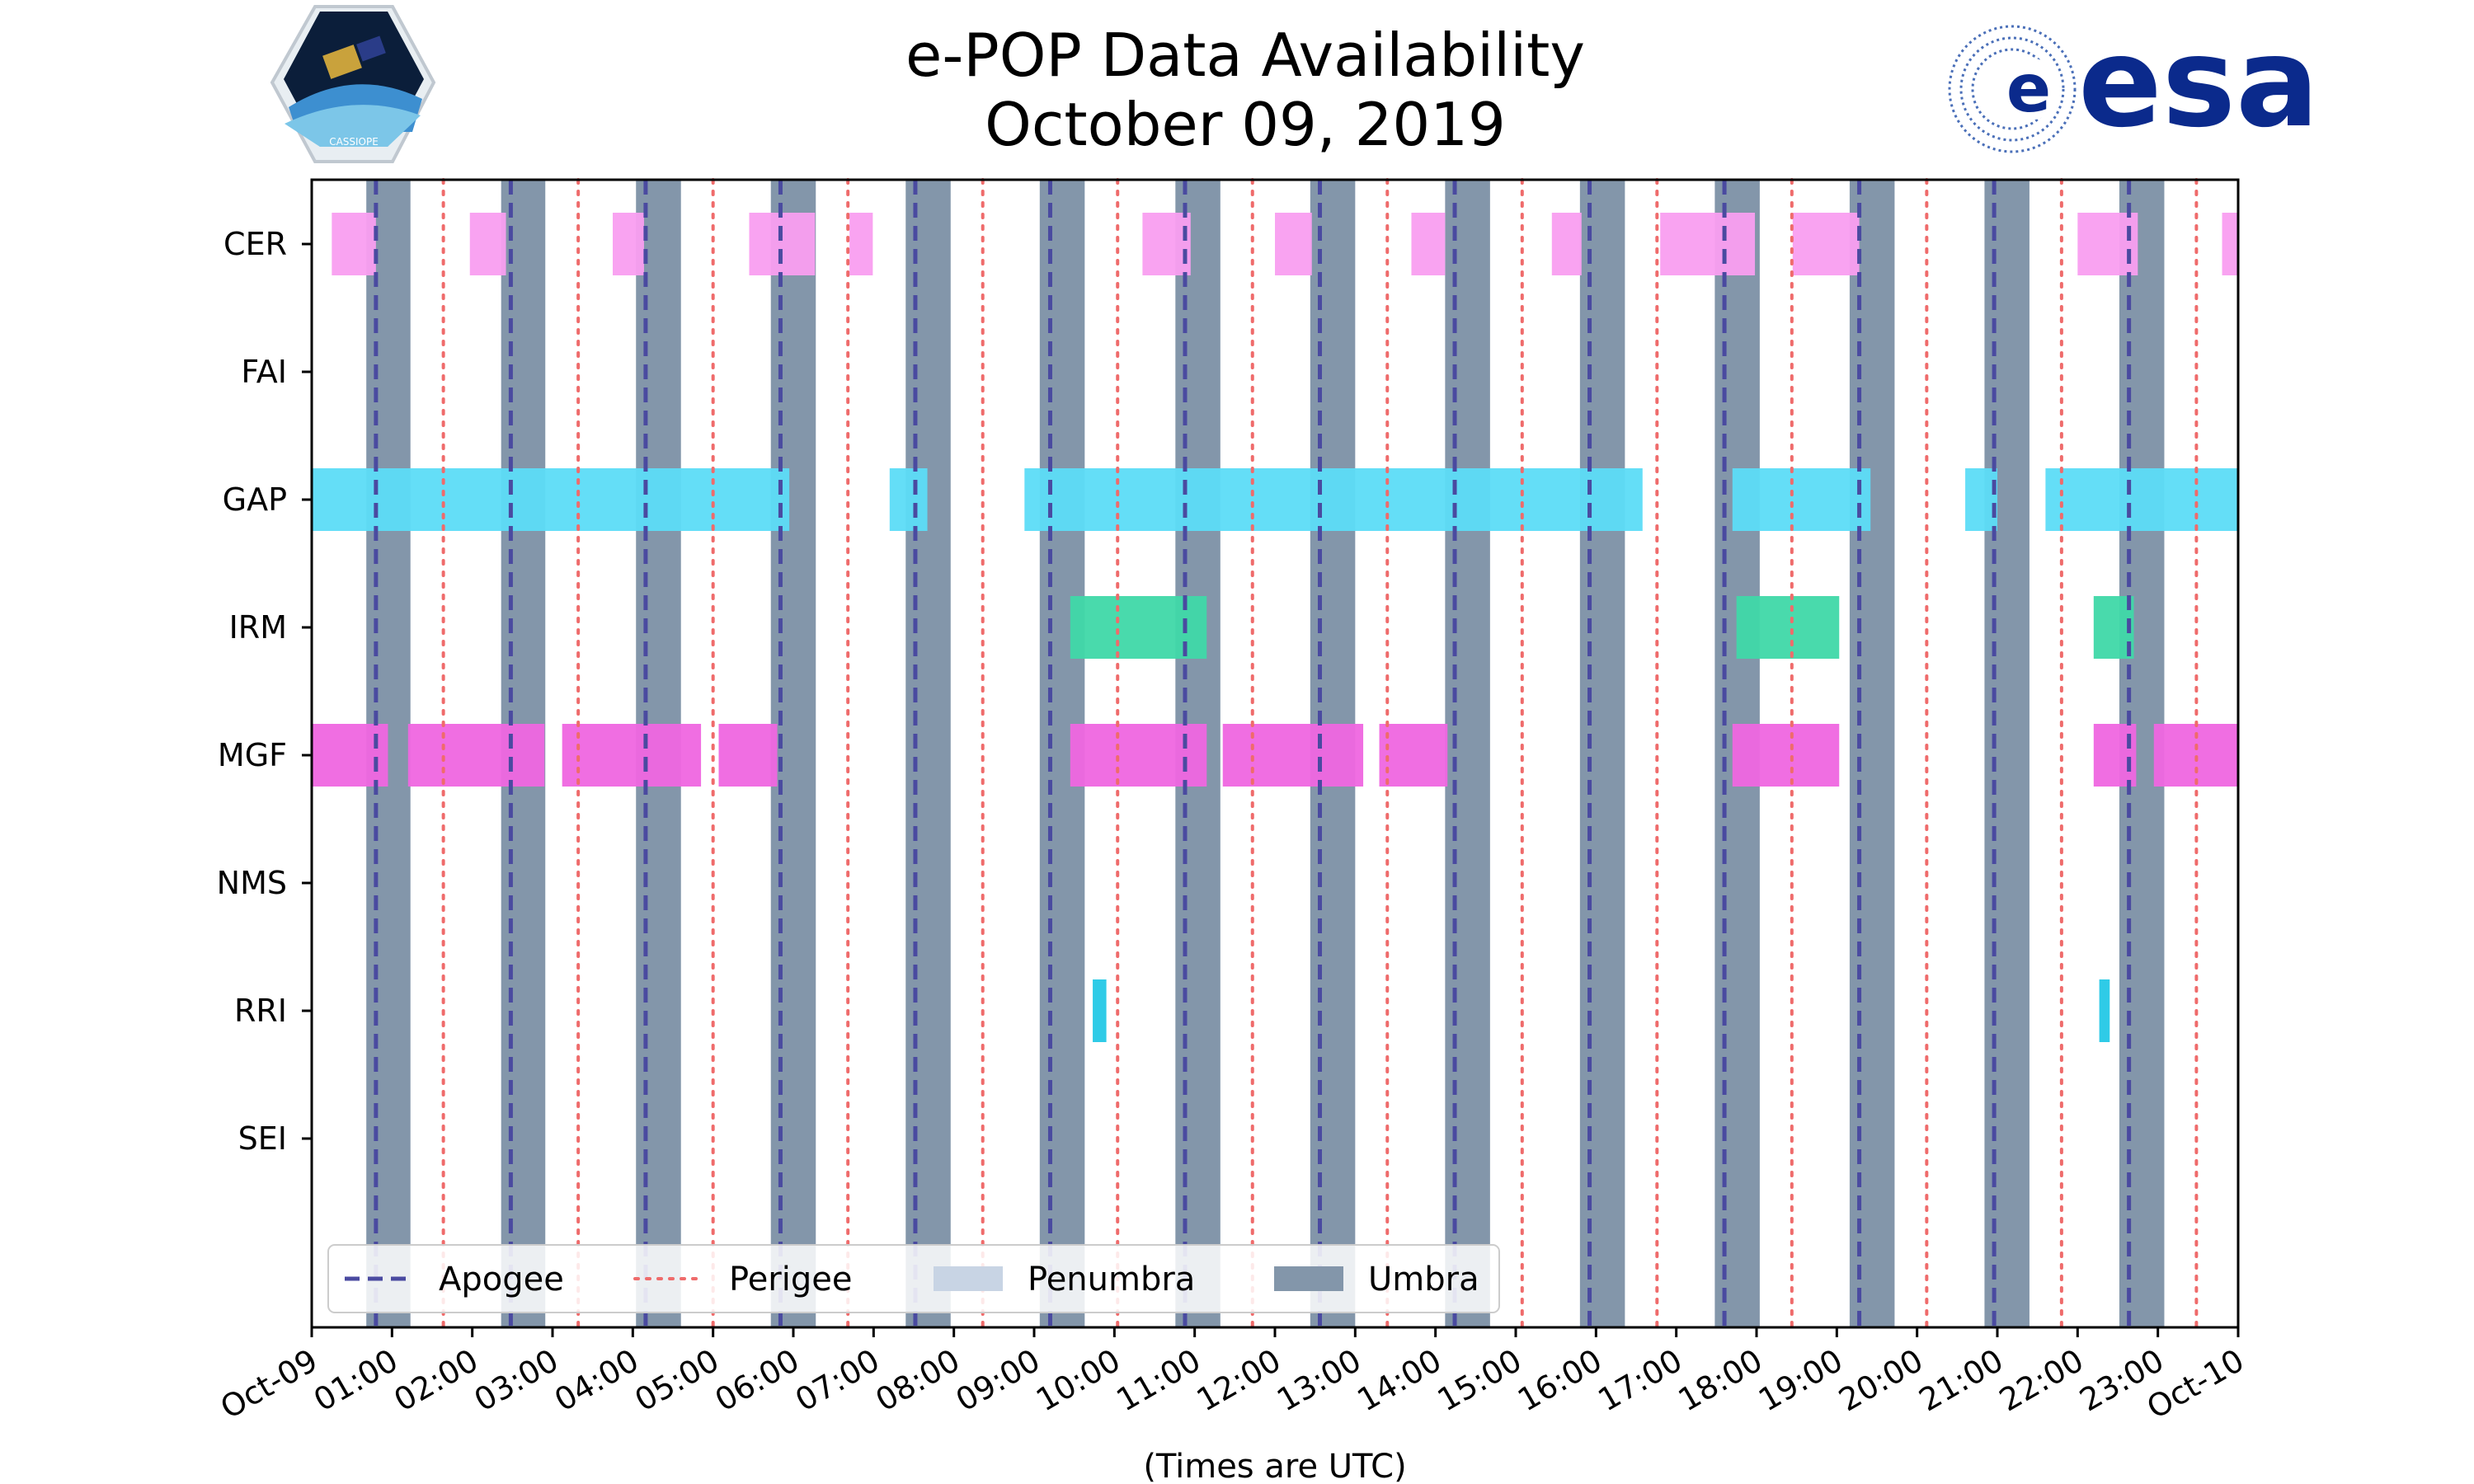 This screenshot has height=1484, width=2474. I want to click on legend-box, so click(913, 1278).